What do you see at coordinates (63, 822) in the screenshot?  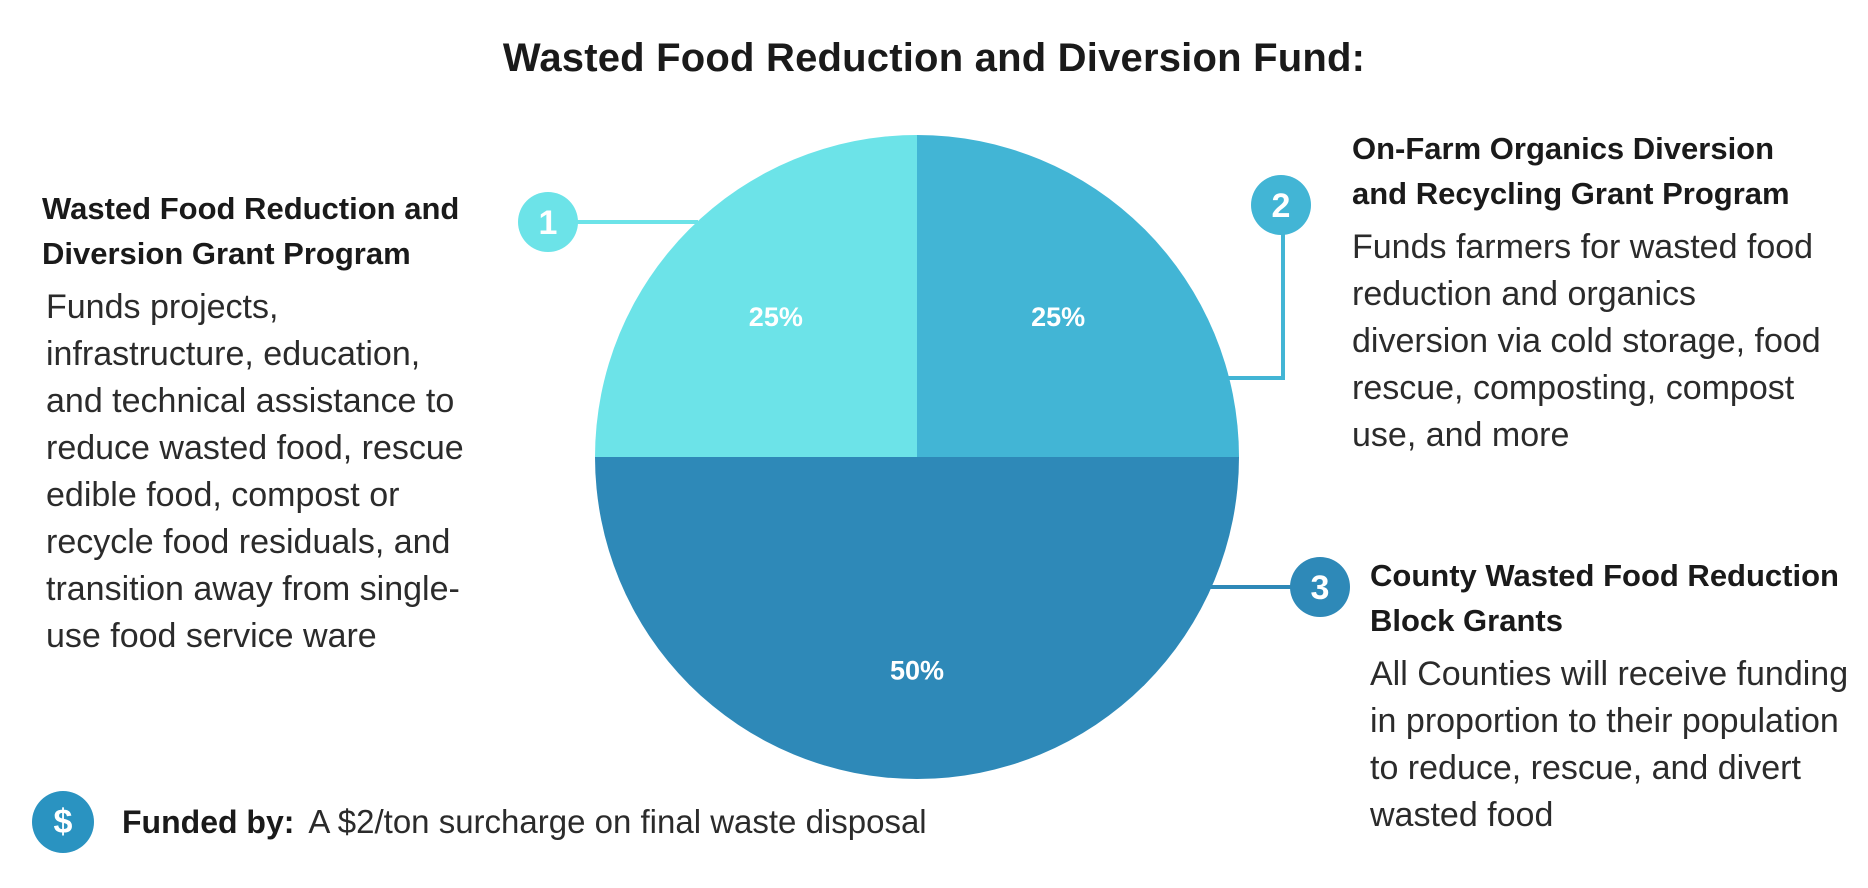 I see `dollar-icon: $` at bounding box center [63, 822].